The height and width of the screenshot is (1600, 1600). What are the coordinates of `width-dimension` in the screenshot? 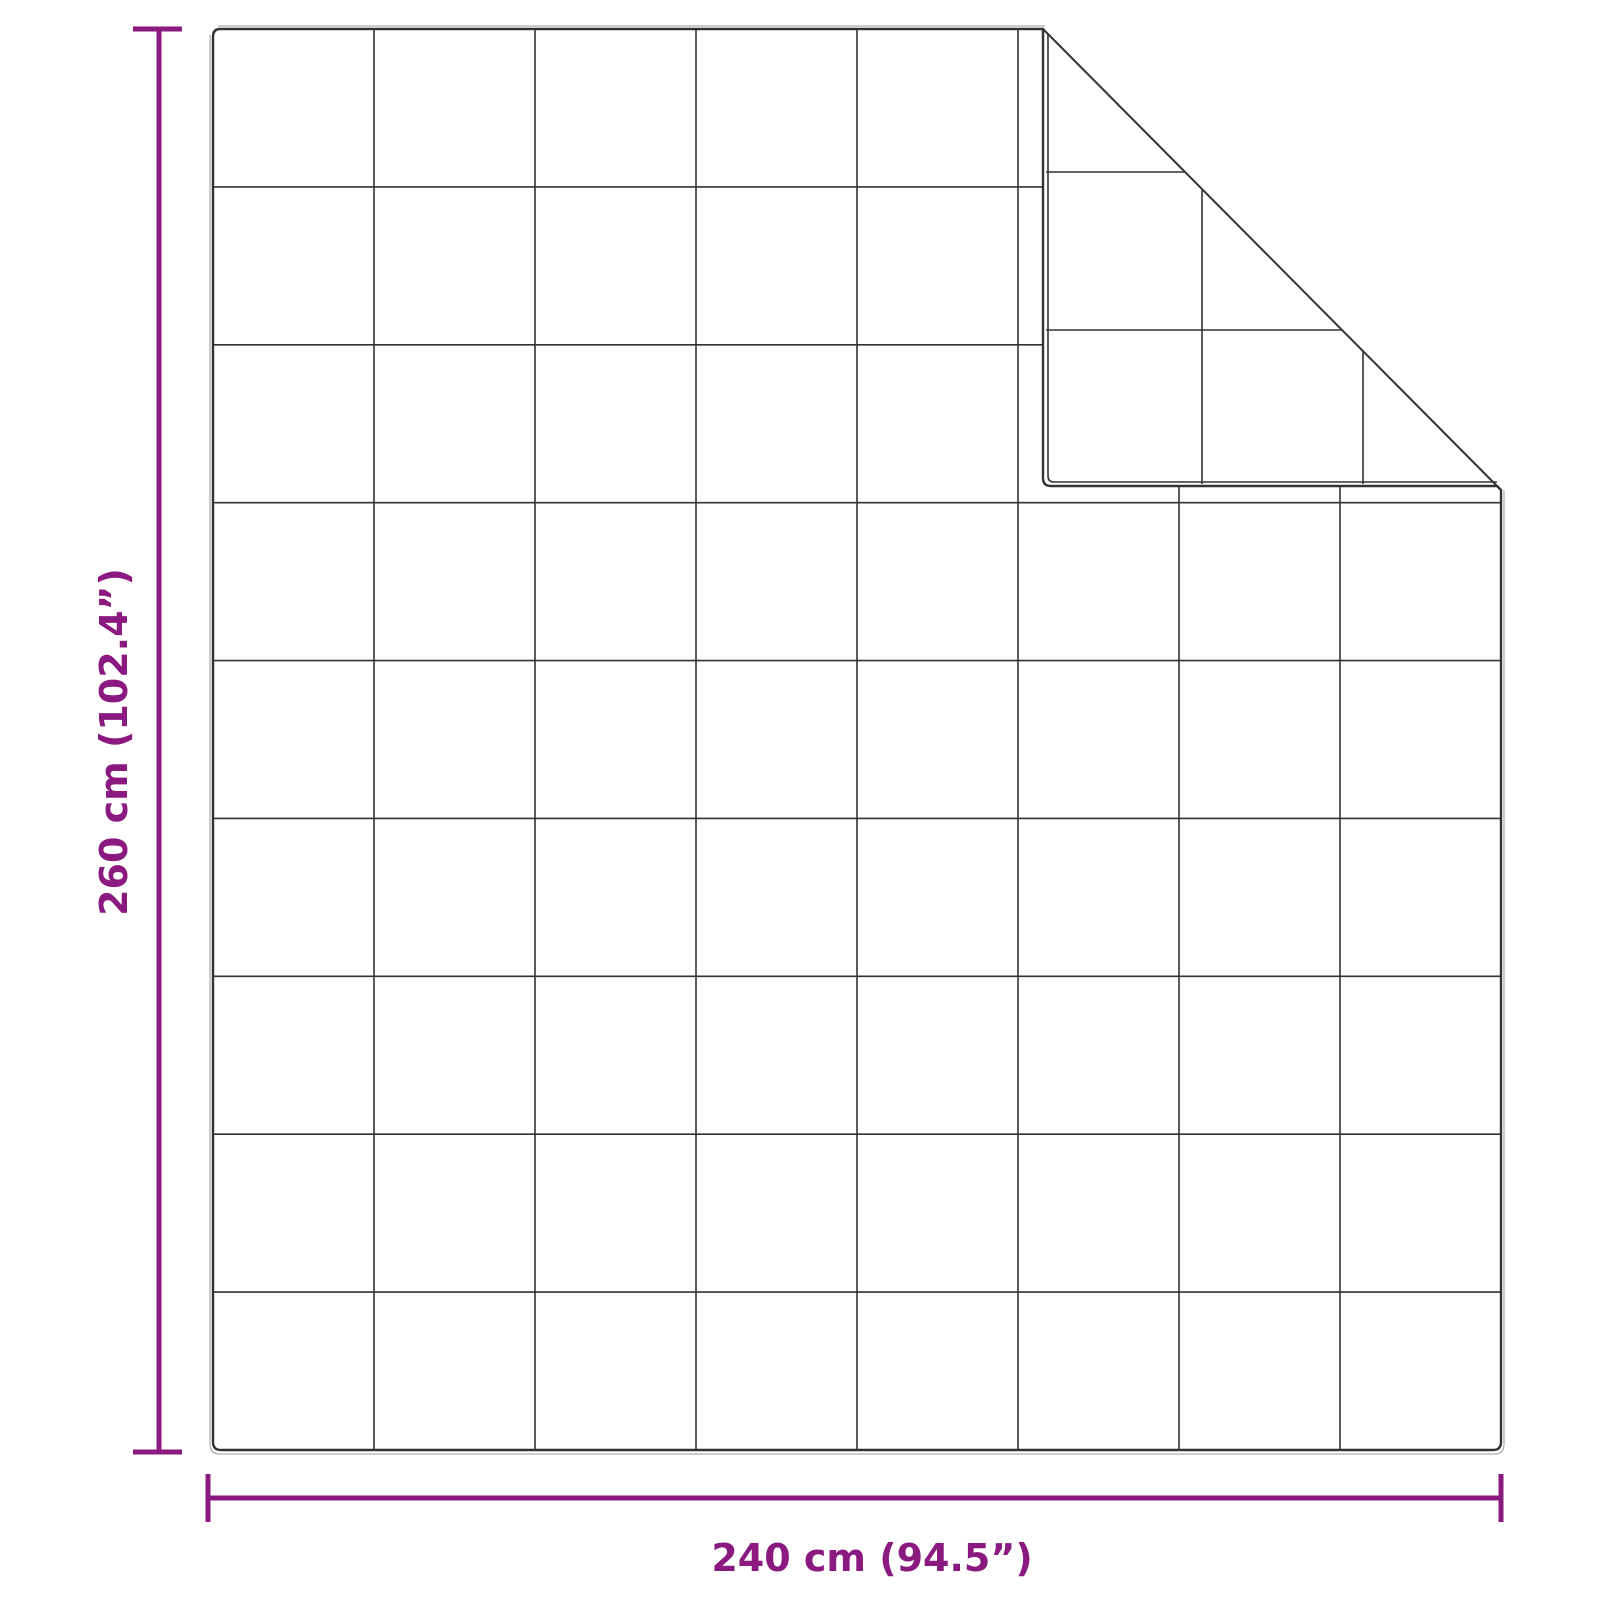 It's located at (854, 1498).